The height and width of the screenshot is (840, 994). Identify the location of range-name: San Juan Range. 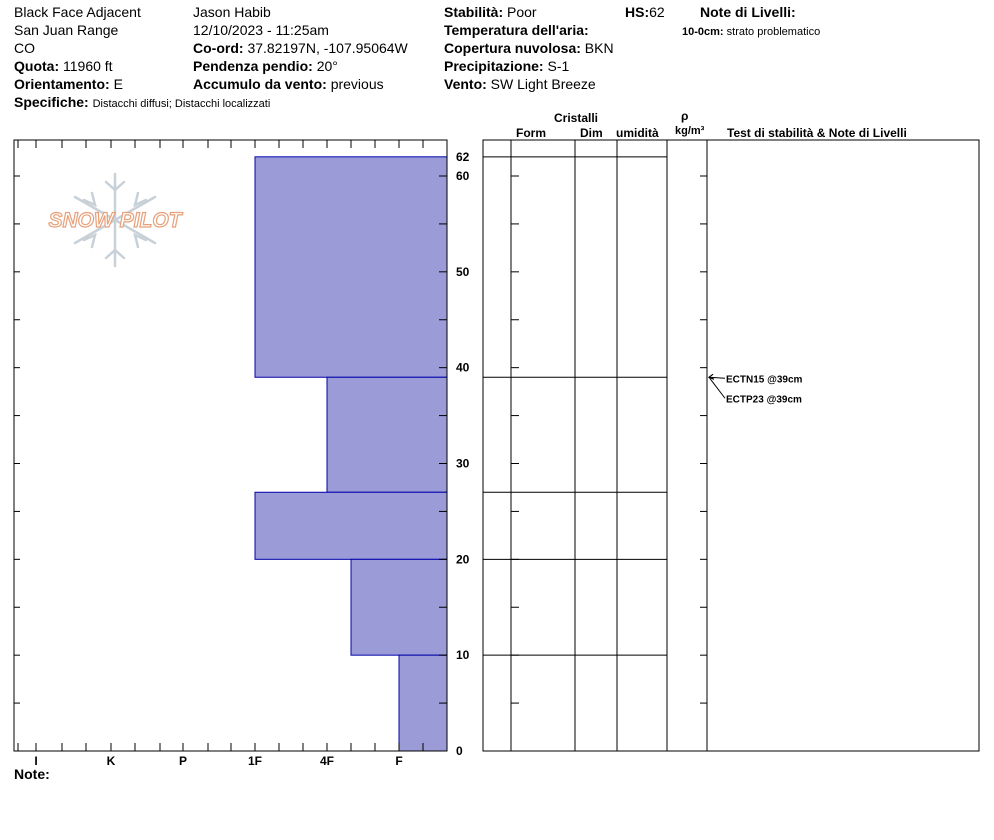
(66, 30).